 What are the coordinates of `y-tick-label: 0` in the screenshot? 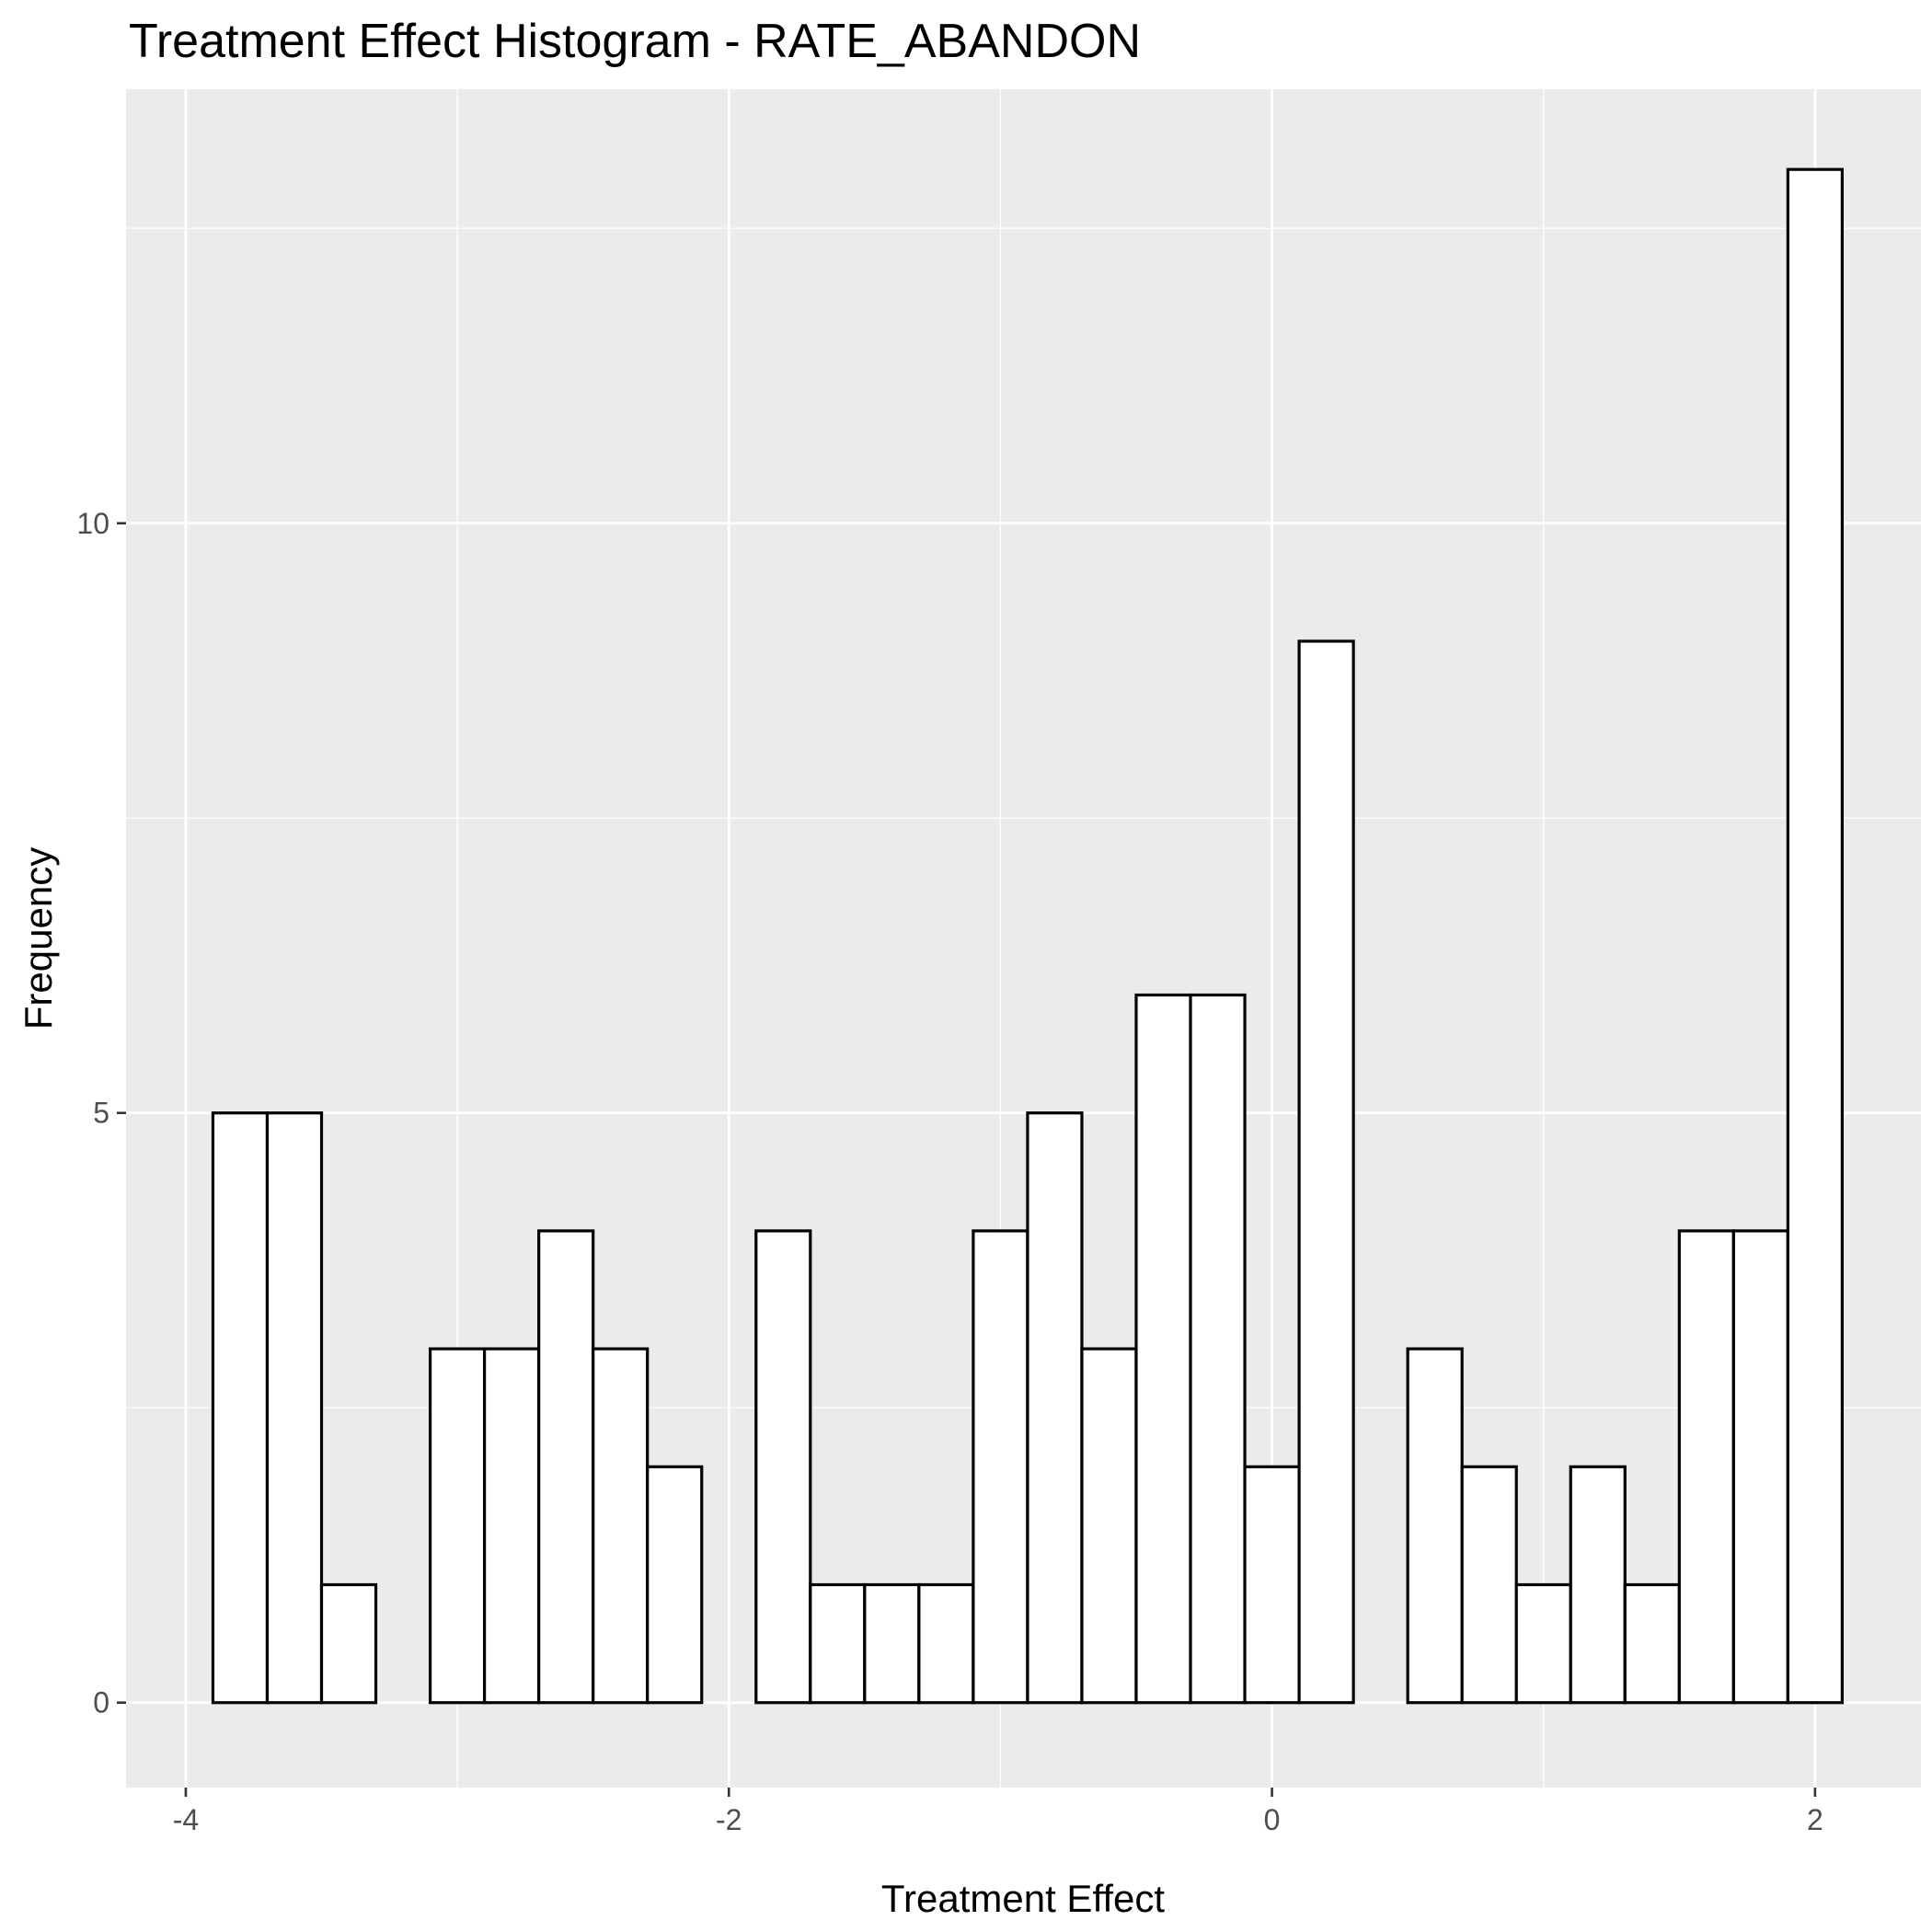 It's located at (101, 1702).